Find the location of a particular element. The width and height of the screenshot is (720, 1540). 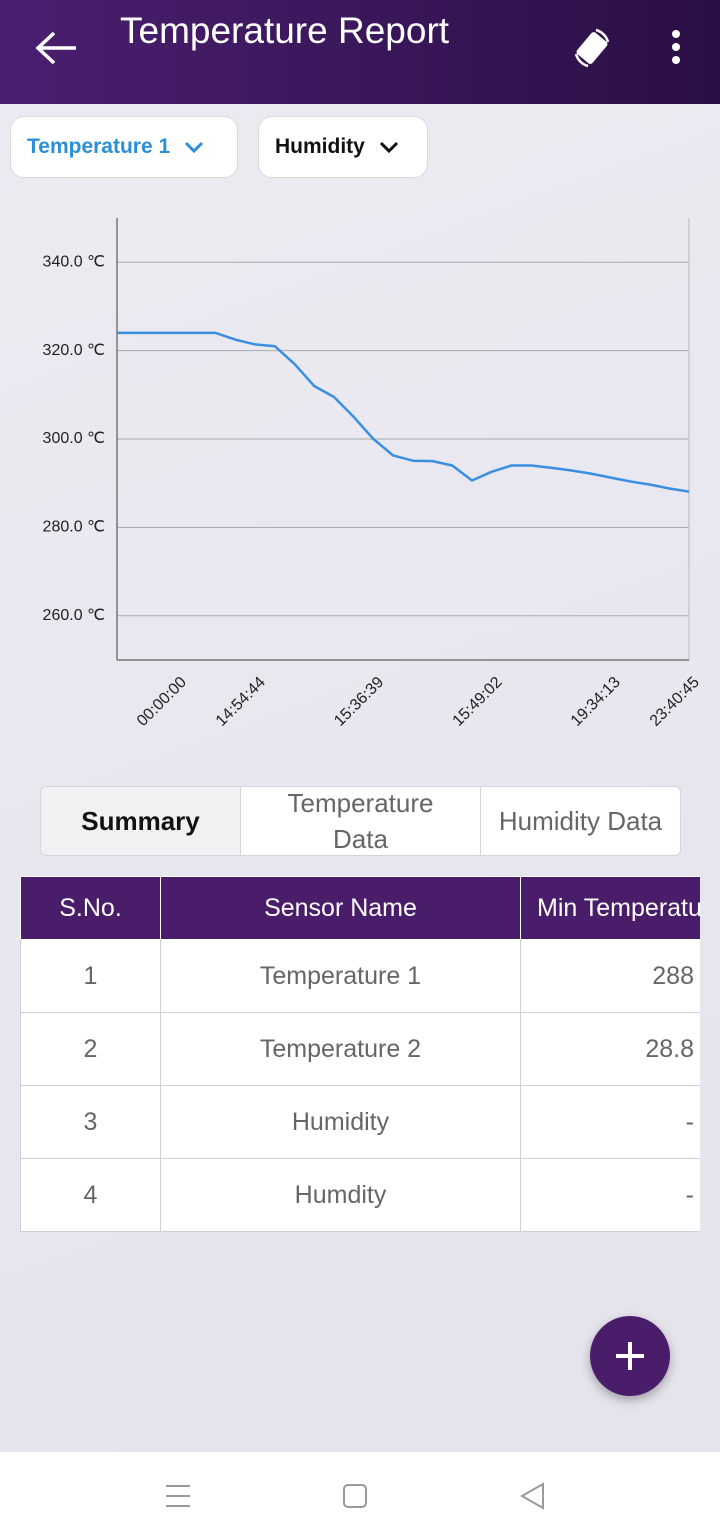

system-nav-bar is located at coordinates (360, 1496).